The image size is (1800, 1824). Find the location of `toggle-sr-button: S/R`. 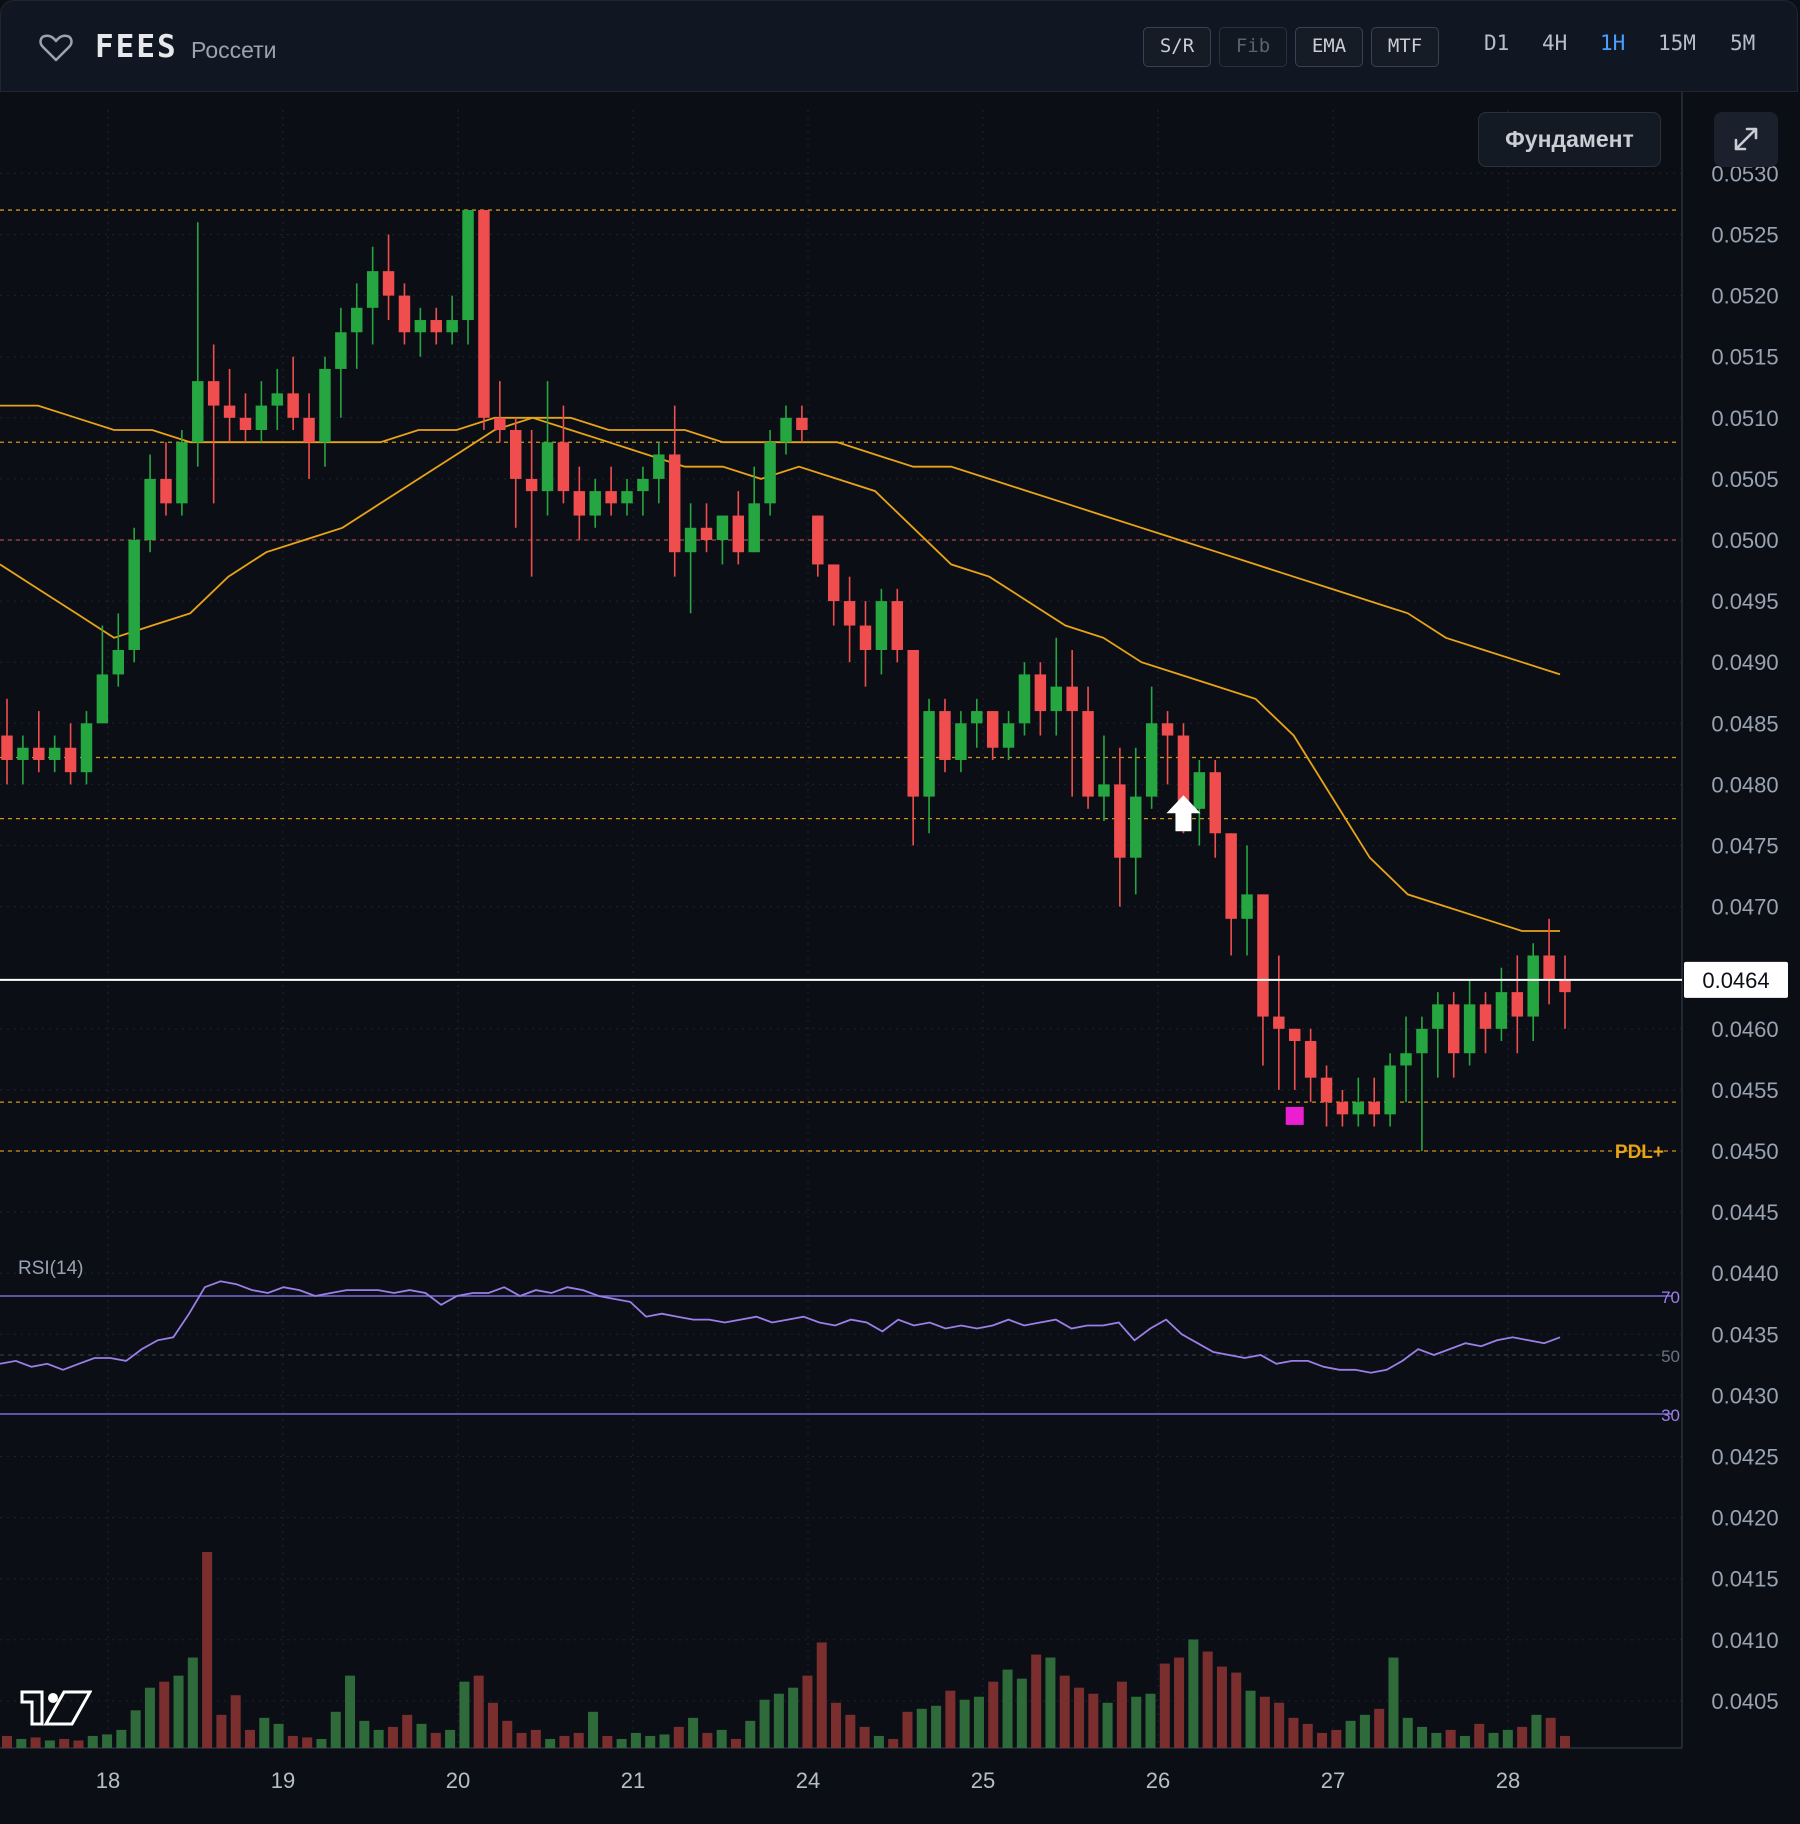

toggle-sr-button: S/R is located at coordinates (1177, 47).